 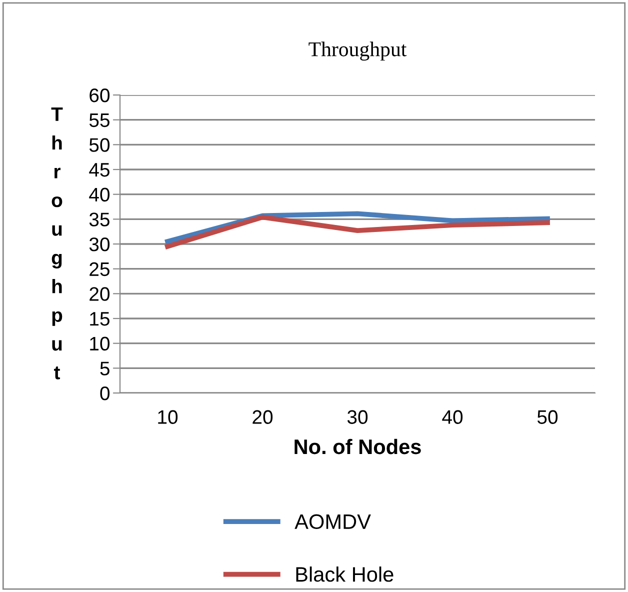 I want to click on y-tick-label: 50, so click(x=99, y=145).